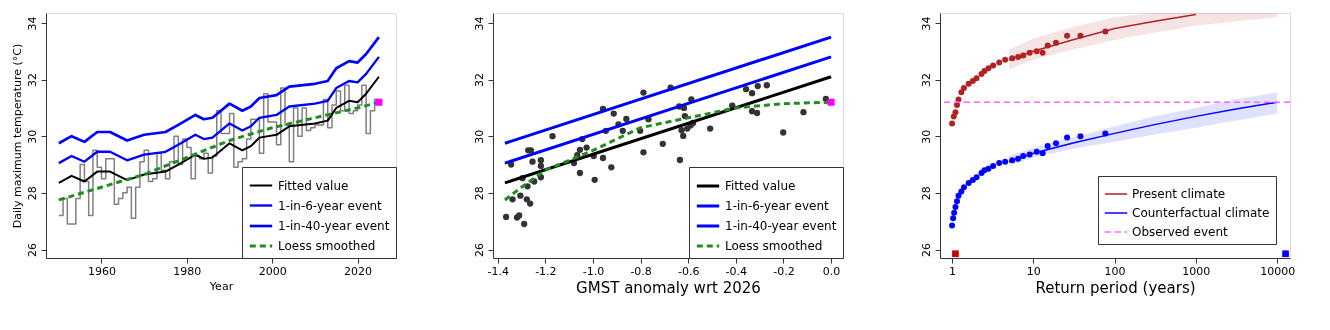 This screenshot has width=1330, height=330. I want to click on x-tick-label: 1, so click(953, 271).